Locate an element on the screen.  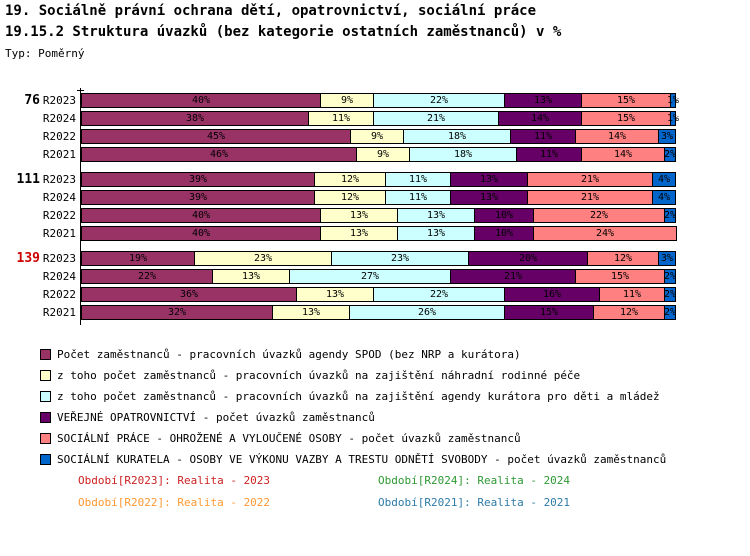
group-total-label: 139 is located at coordinates (28, 258).